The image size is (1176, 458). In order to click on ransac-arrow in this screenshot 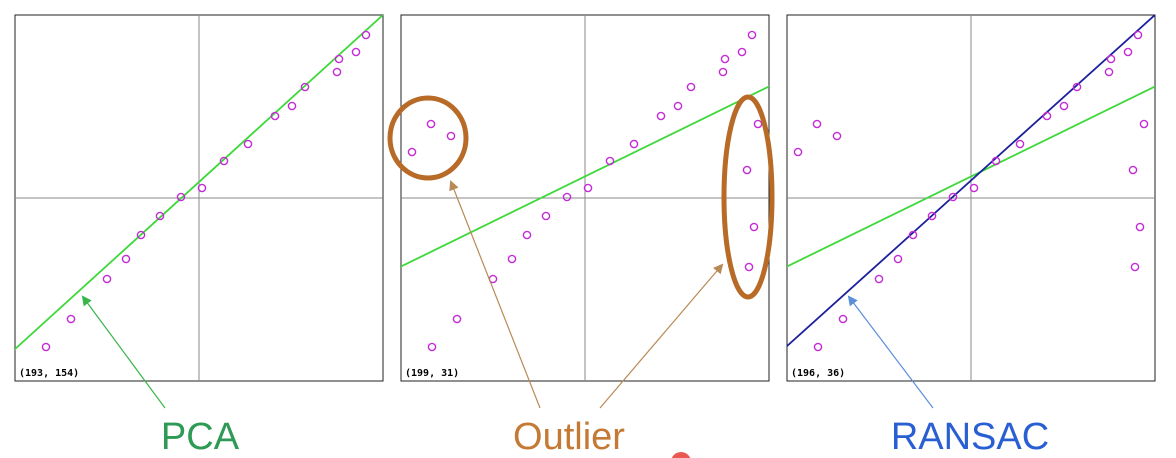, I will do `click(890, 352)`.